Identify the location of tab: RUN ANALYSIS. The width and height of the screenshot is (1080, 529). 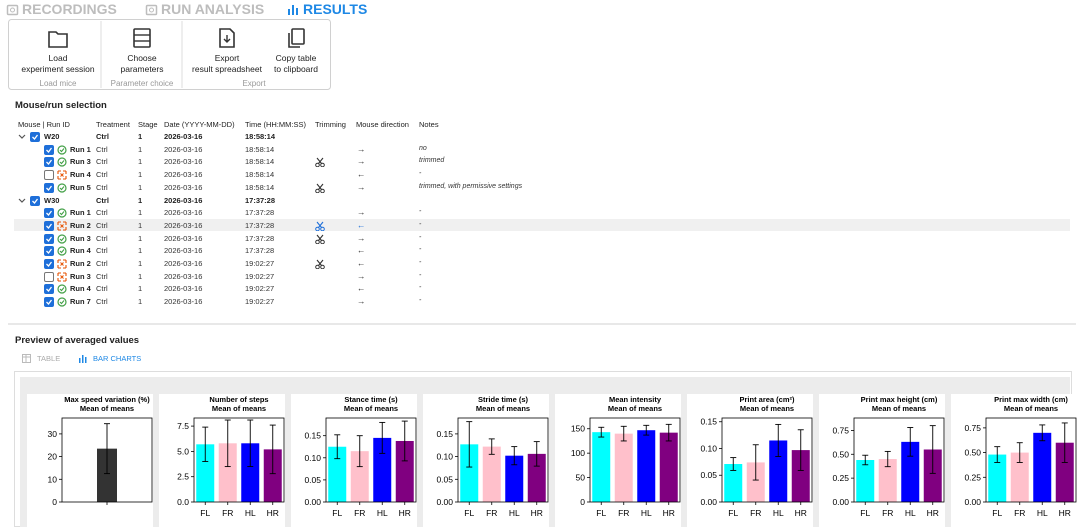
(213, 9).